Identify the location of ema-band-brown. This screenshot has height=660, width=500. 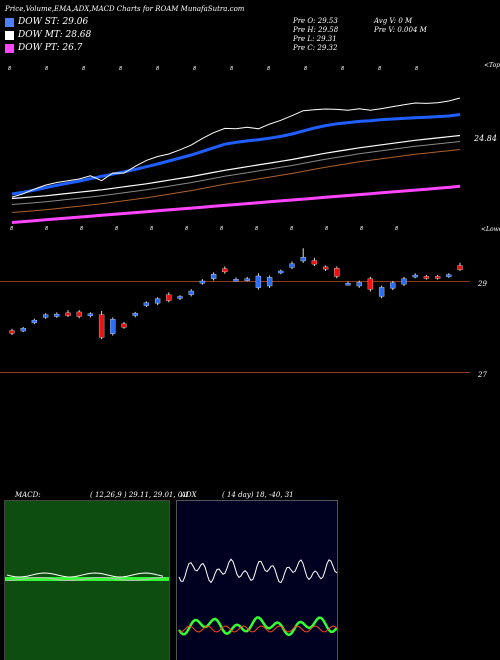
(236, 181).